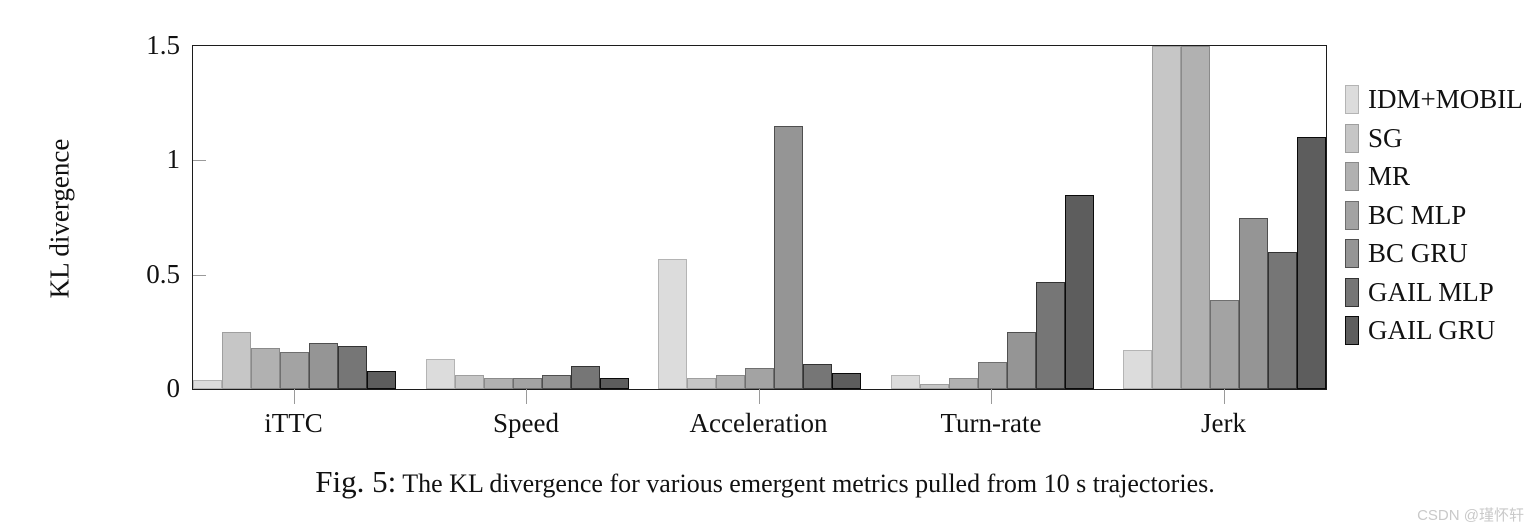 The height and width of the screenshot is (528, 1530). Describe the element at coordinates (173, 159) in the screenshot. I see `y-tick-label: 1` at that location.